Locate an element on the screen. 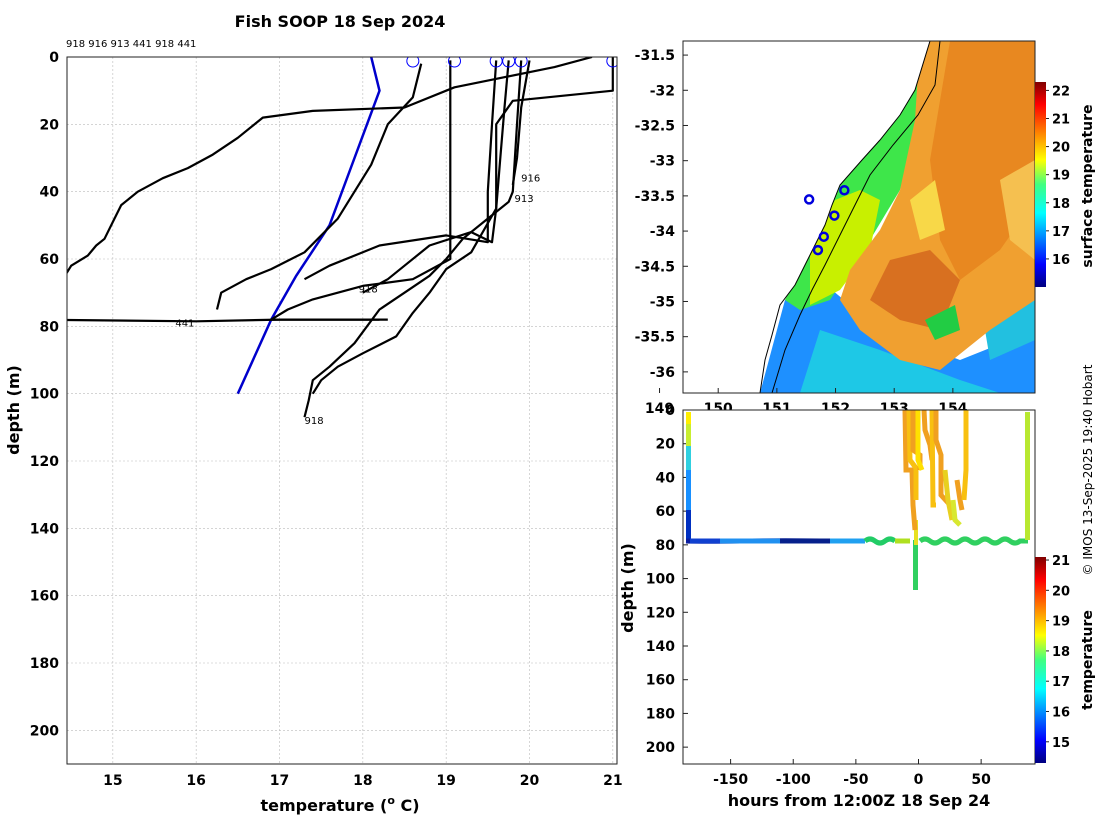 This screenshot has width=1100, height=820. map-colorbar-ticks: 16 17 18 19 20 21 22 is located at coordinates (1058, 176).